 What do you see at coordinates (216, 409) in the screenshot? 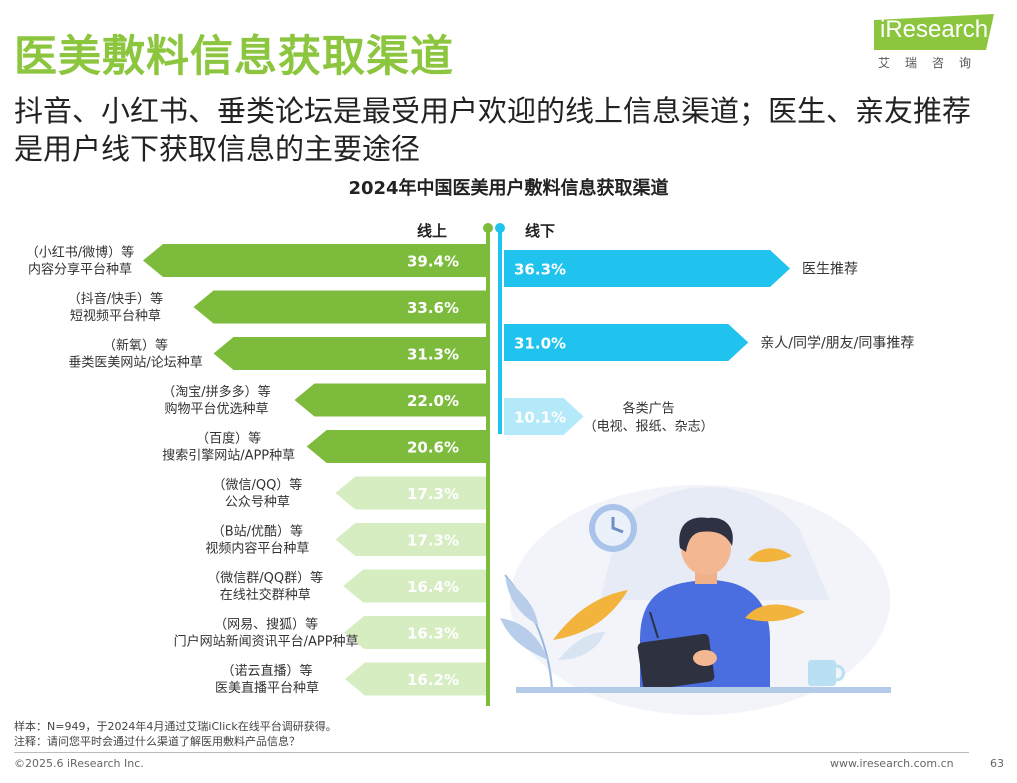
I see `online-category-label-line2: 购物平台优选种草` at bounding box center [216, 409].